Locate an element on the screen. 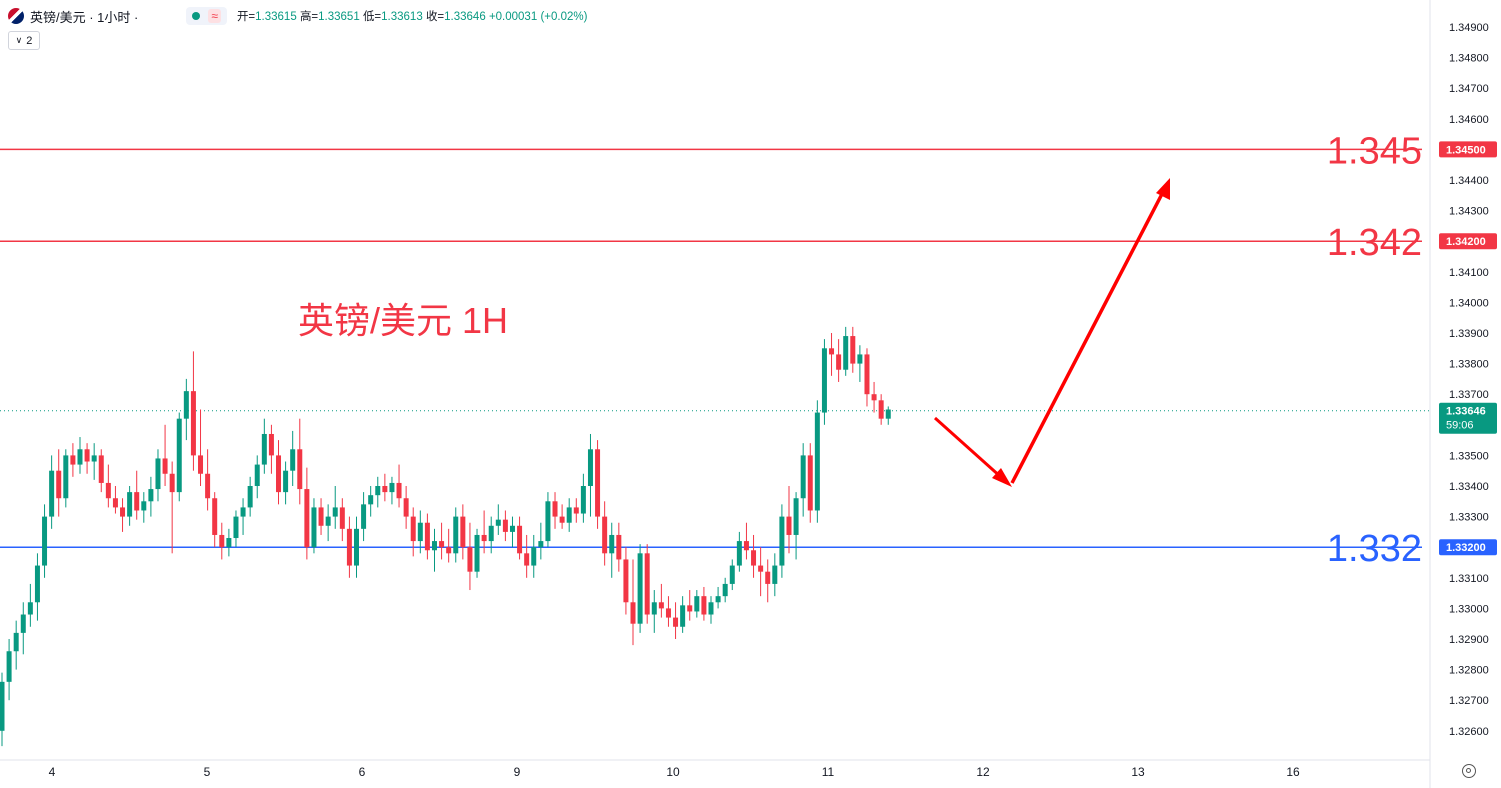 This screenshot has height=788, width=1501. y-tick-label: 1.33300 is located at coordinates (1469, 518).